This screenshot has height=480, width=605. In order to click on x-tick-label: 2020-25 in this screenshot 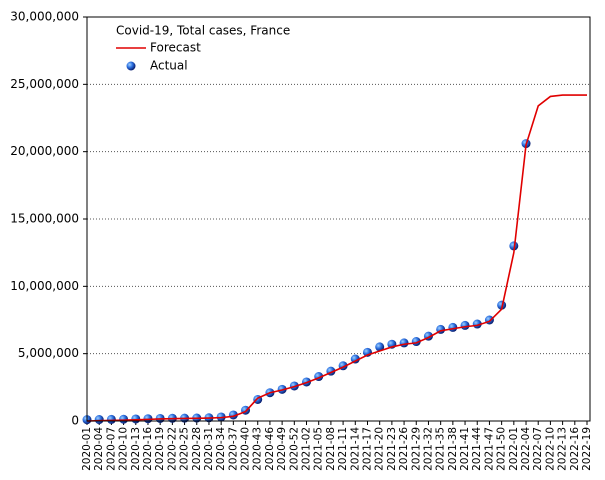, I will do `click(185, 449)`.